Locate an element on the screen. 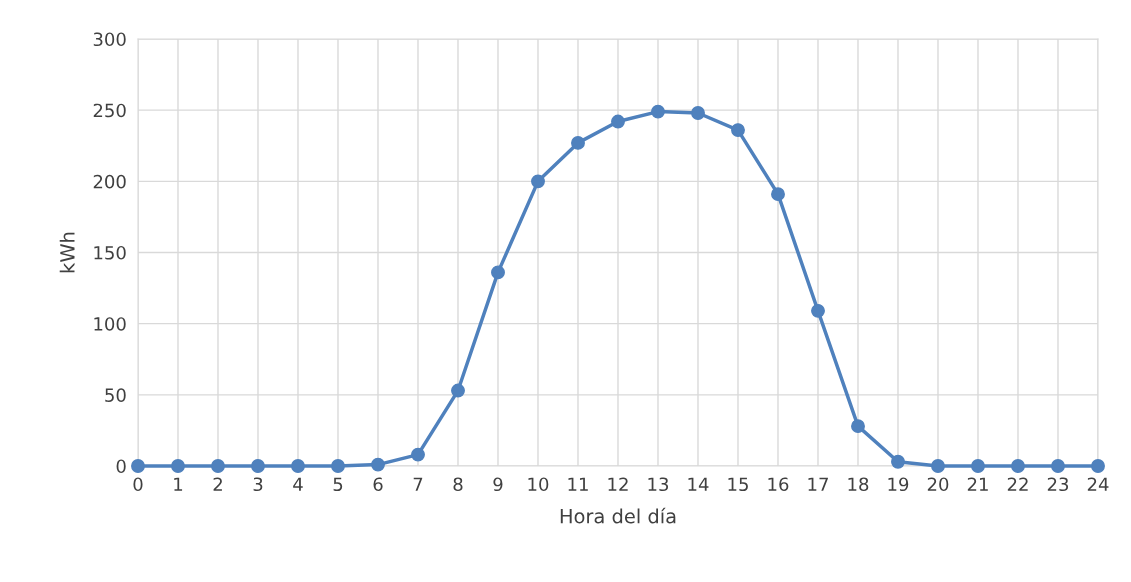 This screenshot has height=582, width=1131. x-tick-label: 10 is located at coordinates (538, 484).